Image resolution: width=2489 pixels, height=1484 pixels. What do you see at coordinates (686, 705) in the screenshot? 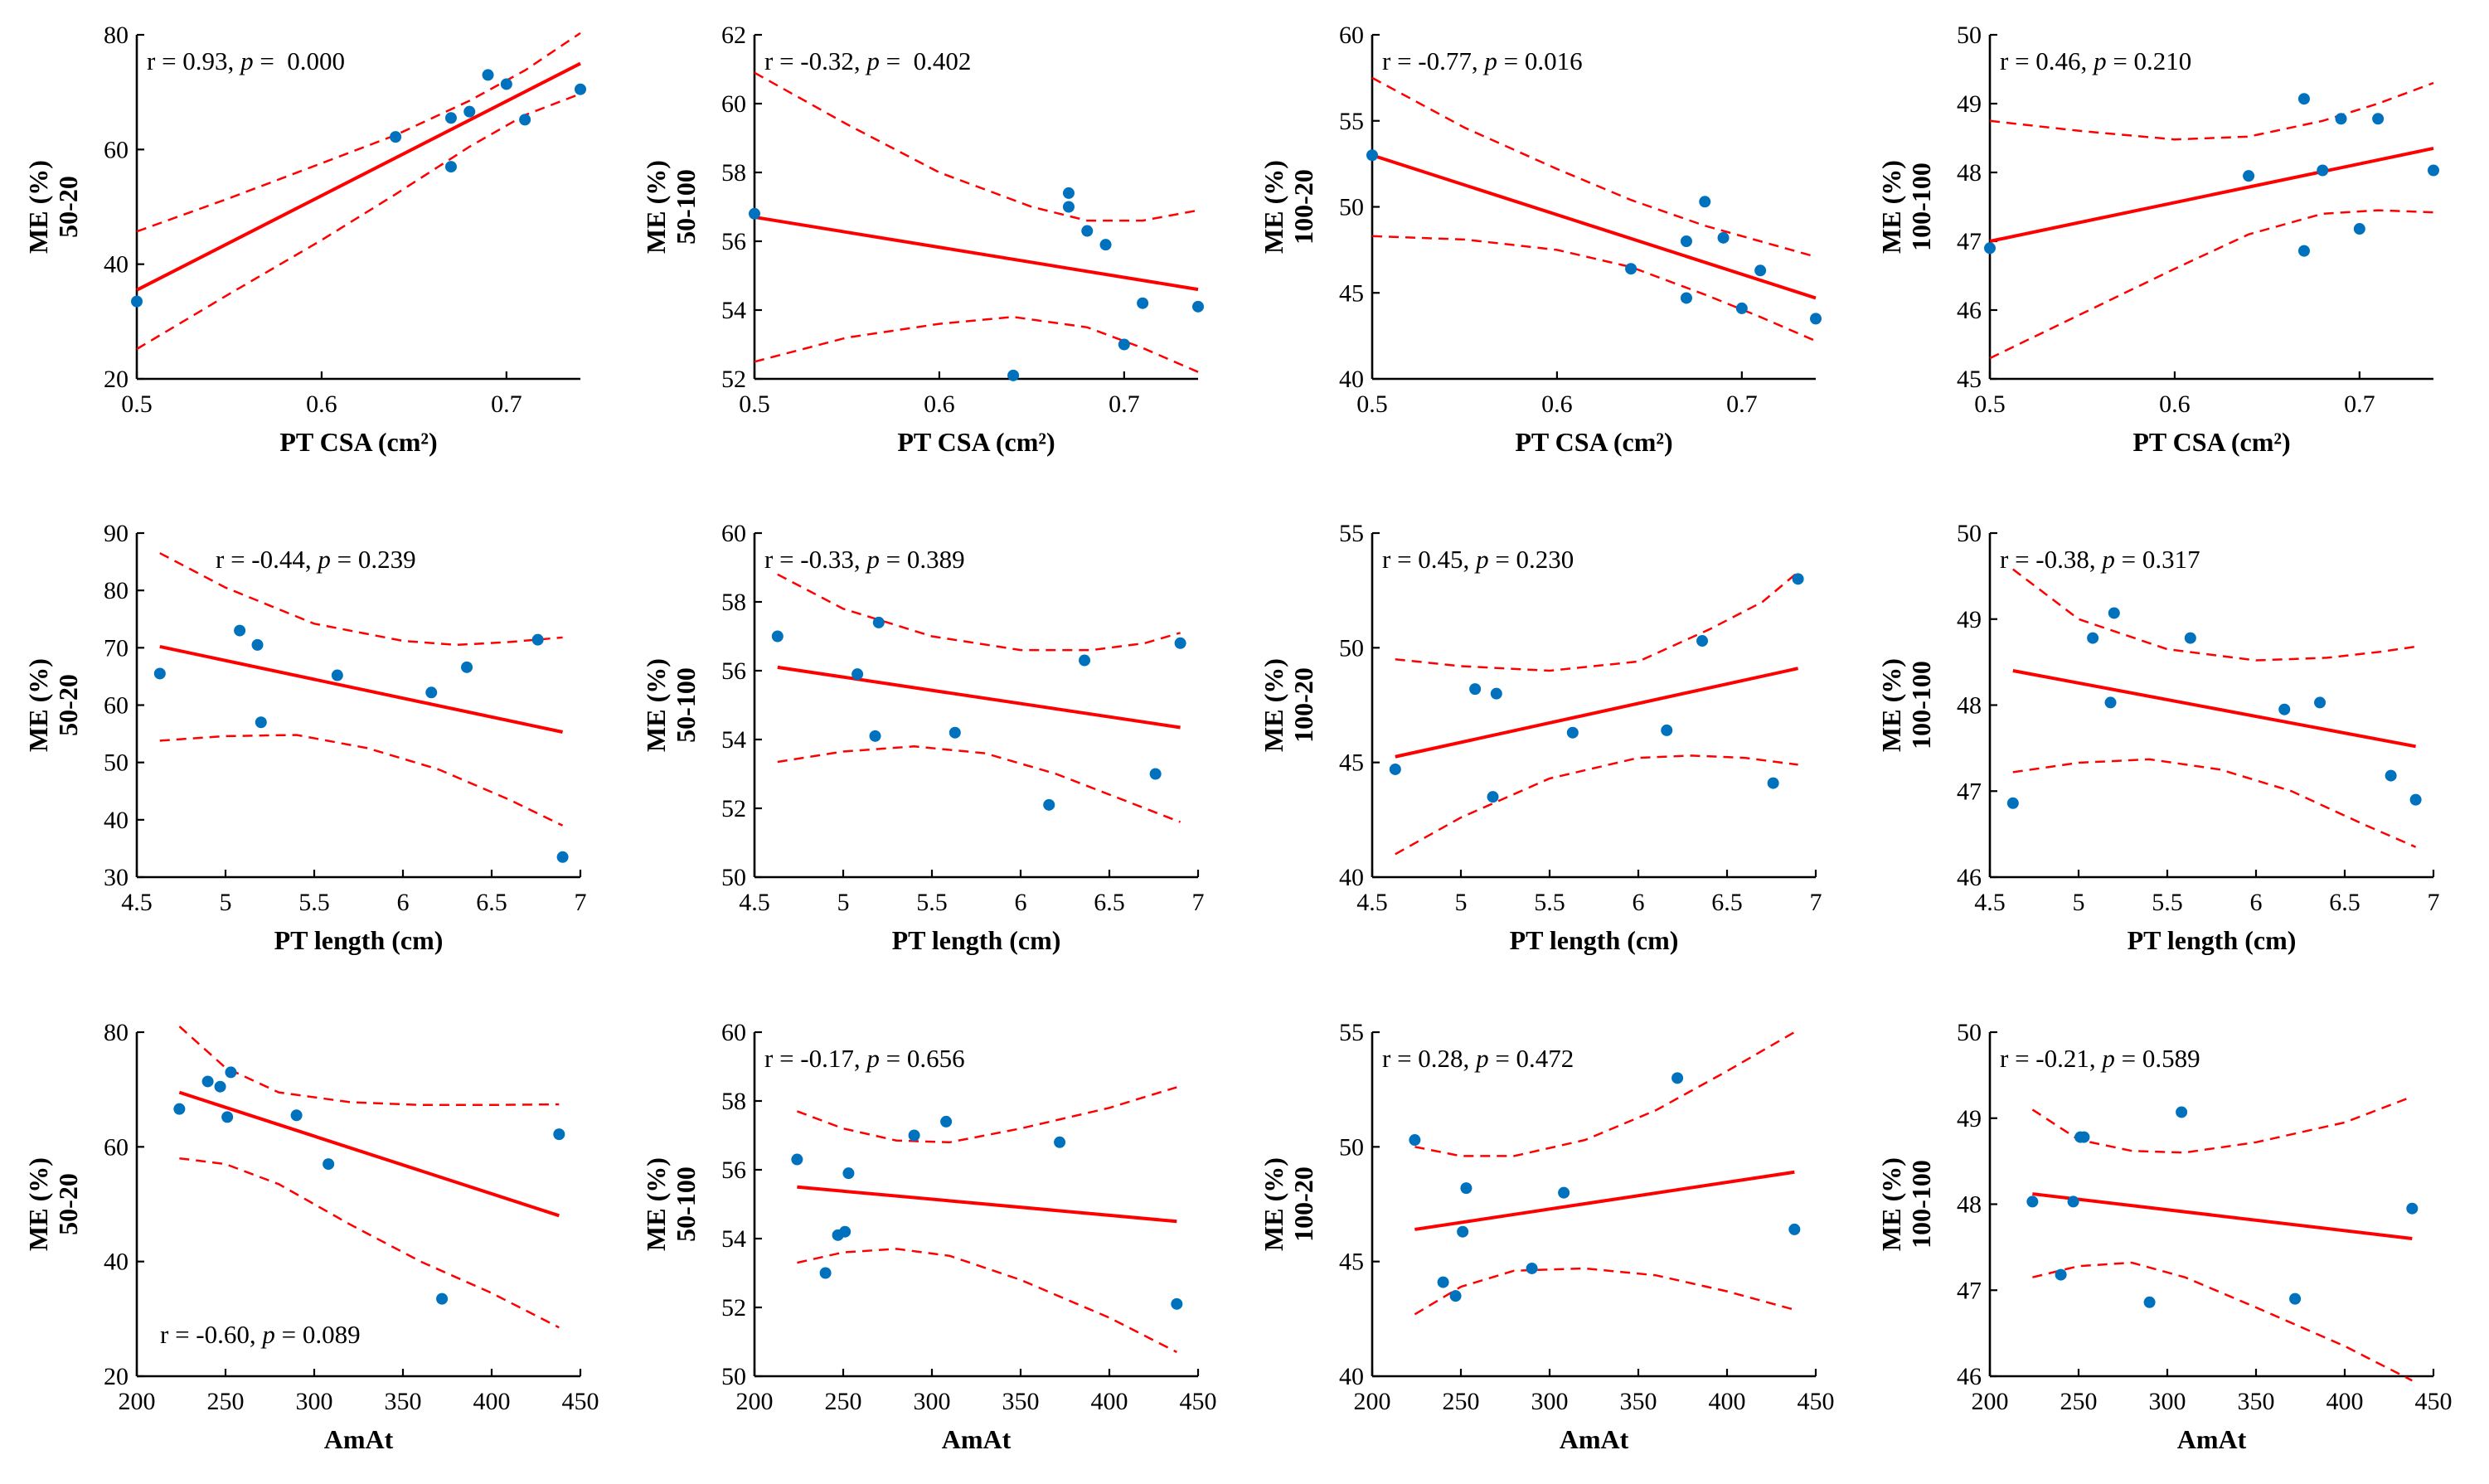
I see `y-axis-sublabel: 50-100` at bounding box center [686, 705].